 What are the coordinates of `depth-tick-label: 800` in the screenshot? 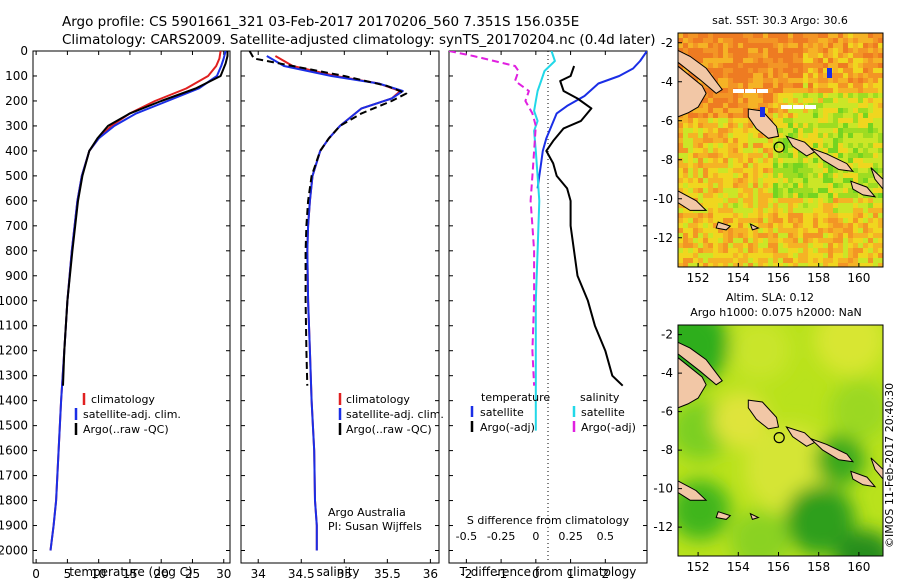 It's located at (16, 251).